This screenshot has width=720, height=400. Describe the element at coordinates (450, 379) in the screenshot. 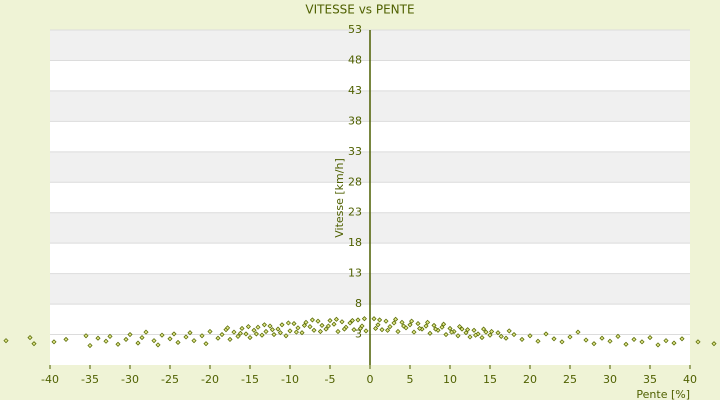

I see `x-tick-label: 10` at that location.